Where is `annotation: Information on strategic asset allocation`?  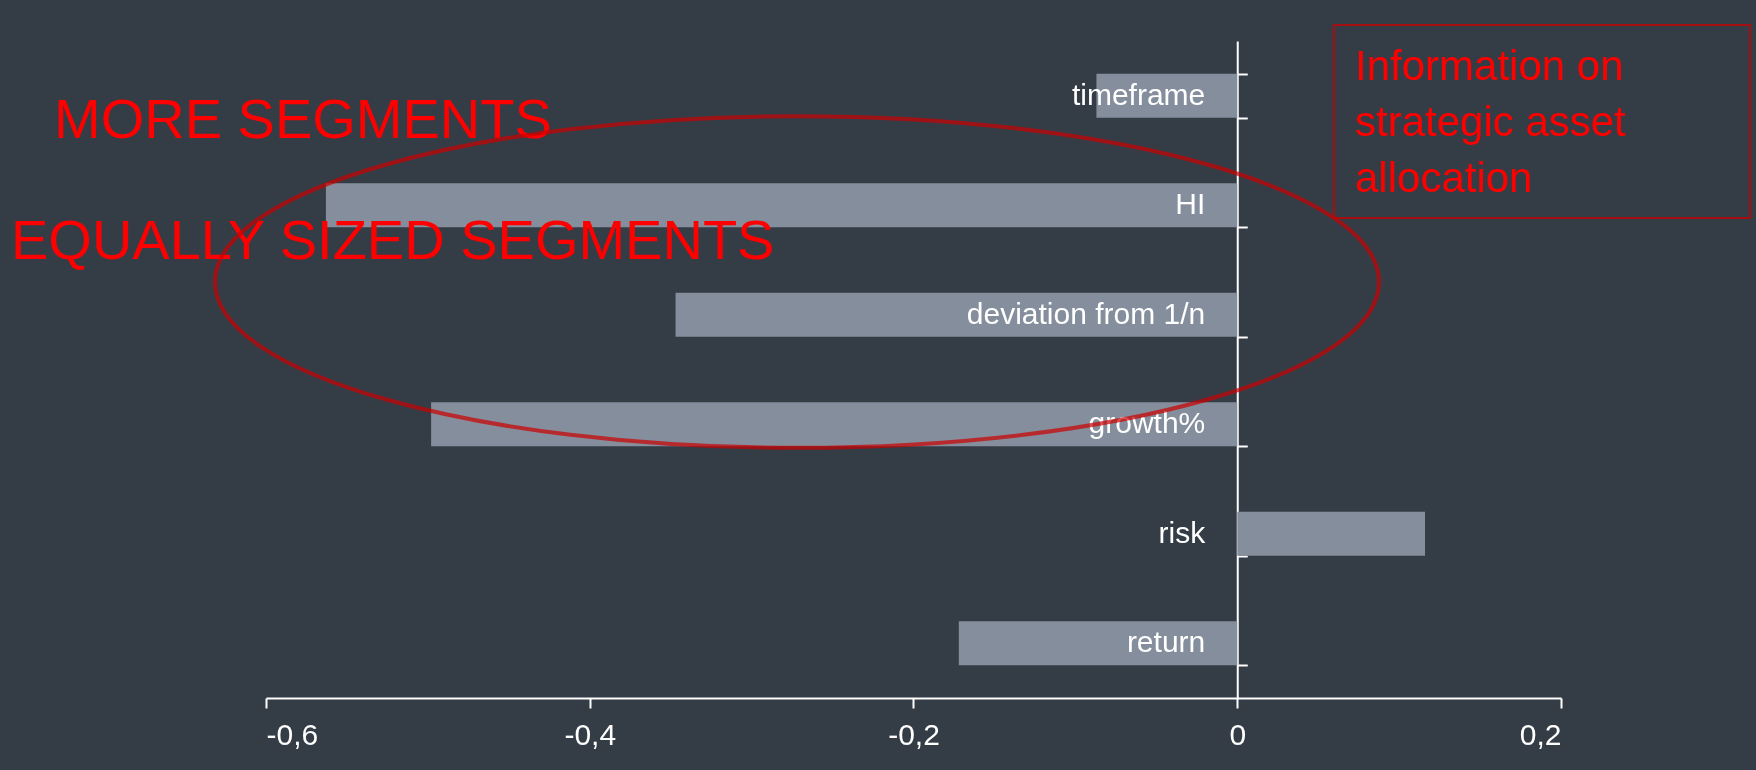
annotation: Information on strategic asset allocation is located at coordinates (1491, 121).